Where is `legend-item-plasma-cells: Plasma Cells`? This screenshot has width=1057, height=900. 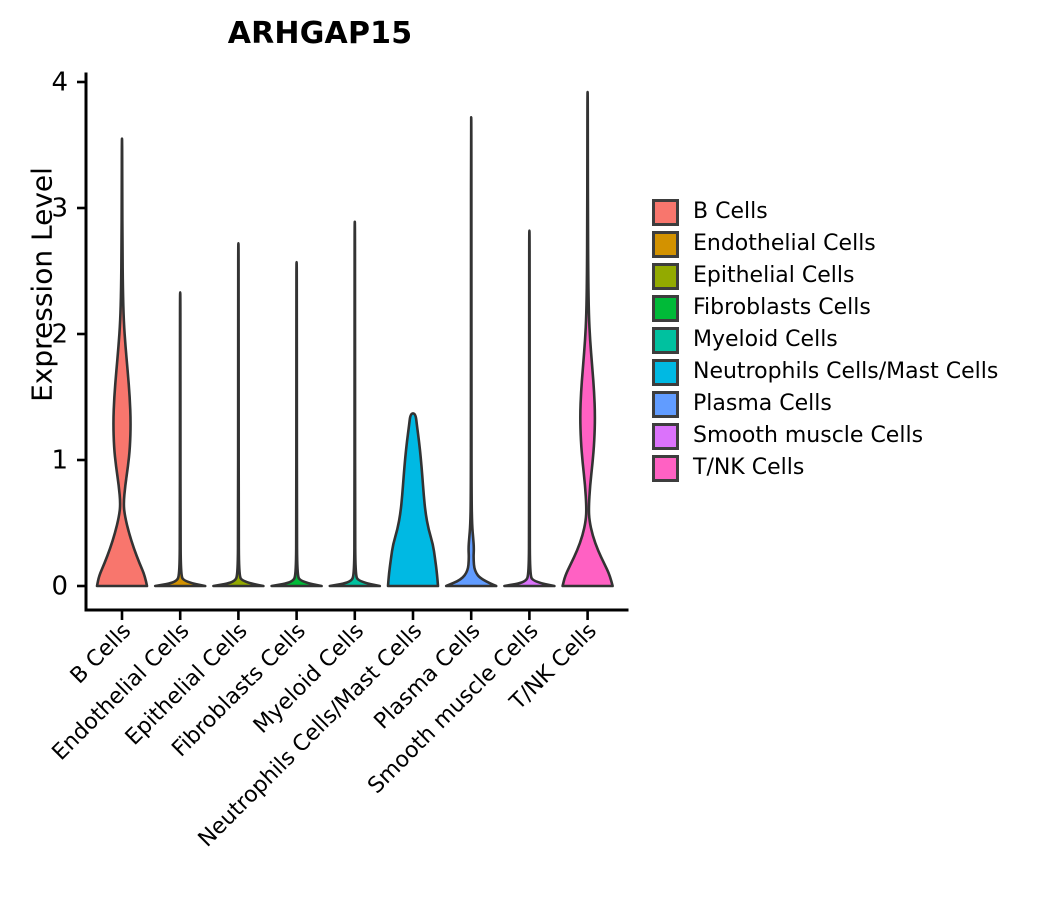
legend-item-plasma-cells: Plasma Cells is located at coordinates (852, 404).